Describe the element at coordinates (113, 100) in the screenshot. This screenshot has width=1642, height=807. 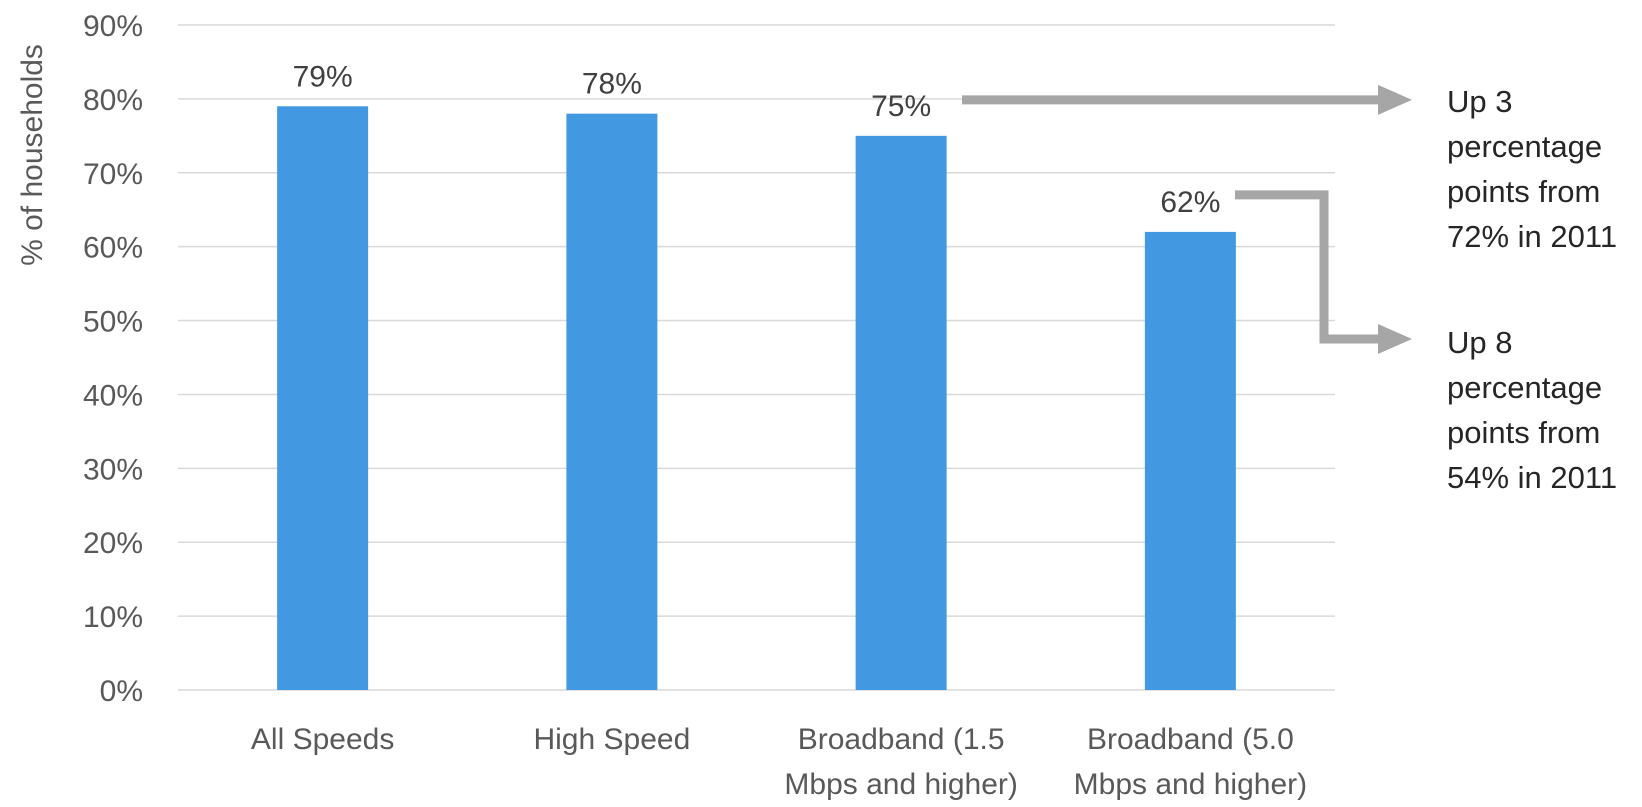
I see `y-tick-label: 80%` at that location.